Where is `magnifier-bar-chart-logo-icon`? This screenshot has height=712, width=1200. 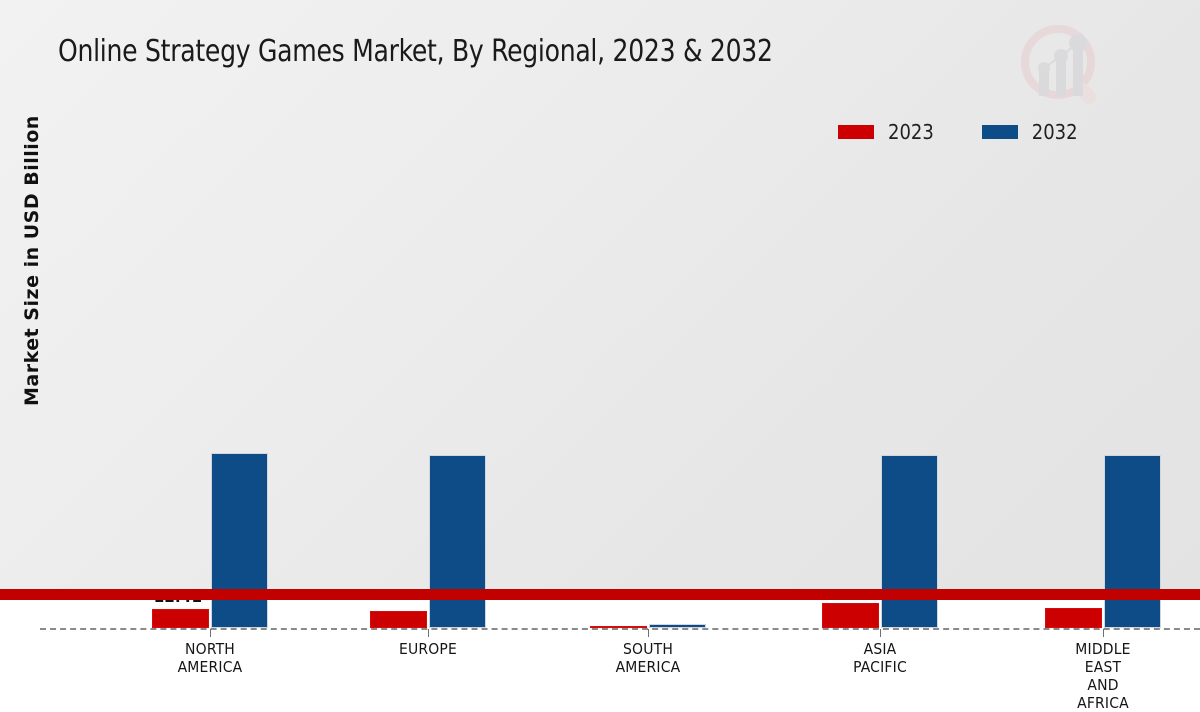
magnifier-bar-chart-logo-icon is located at coordinates (1064, 68).